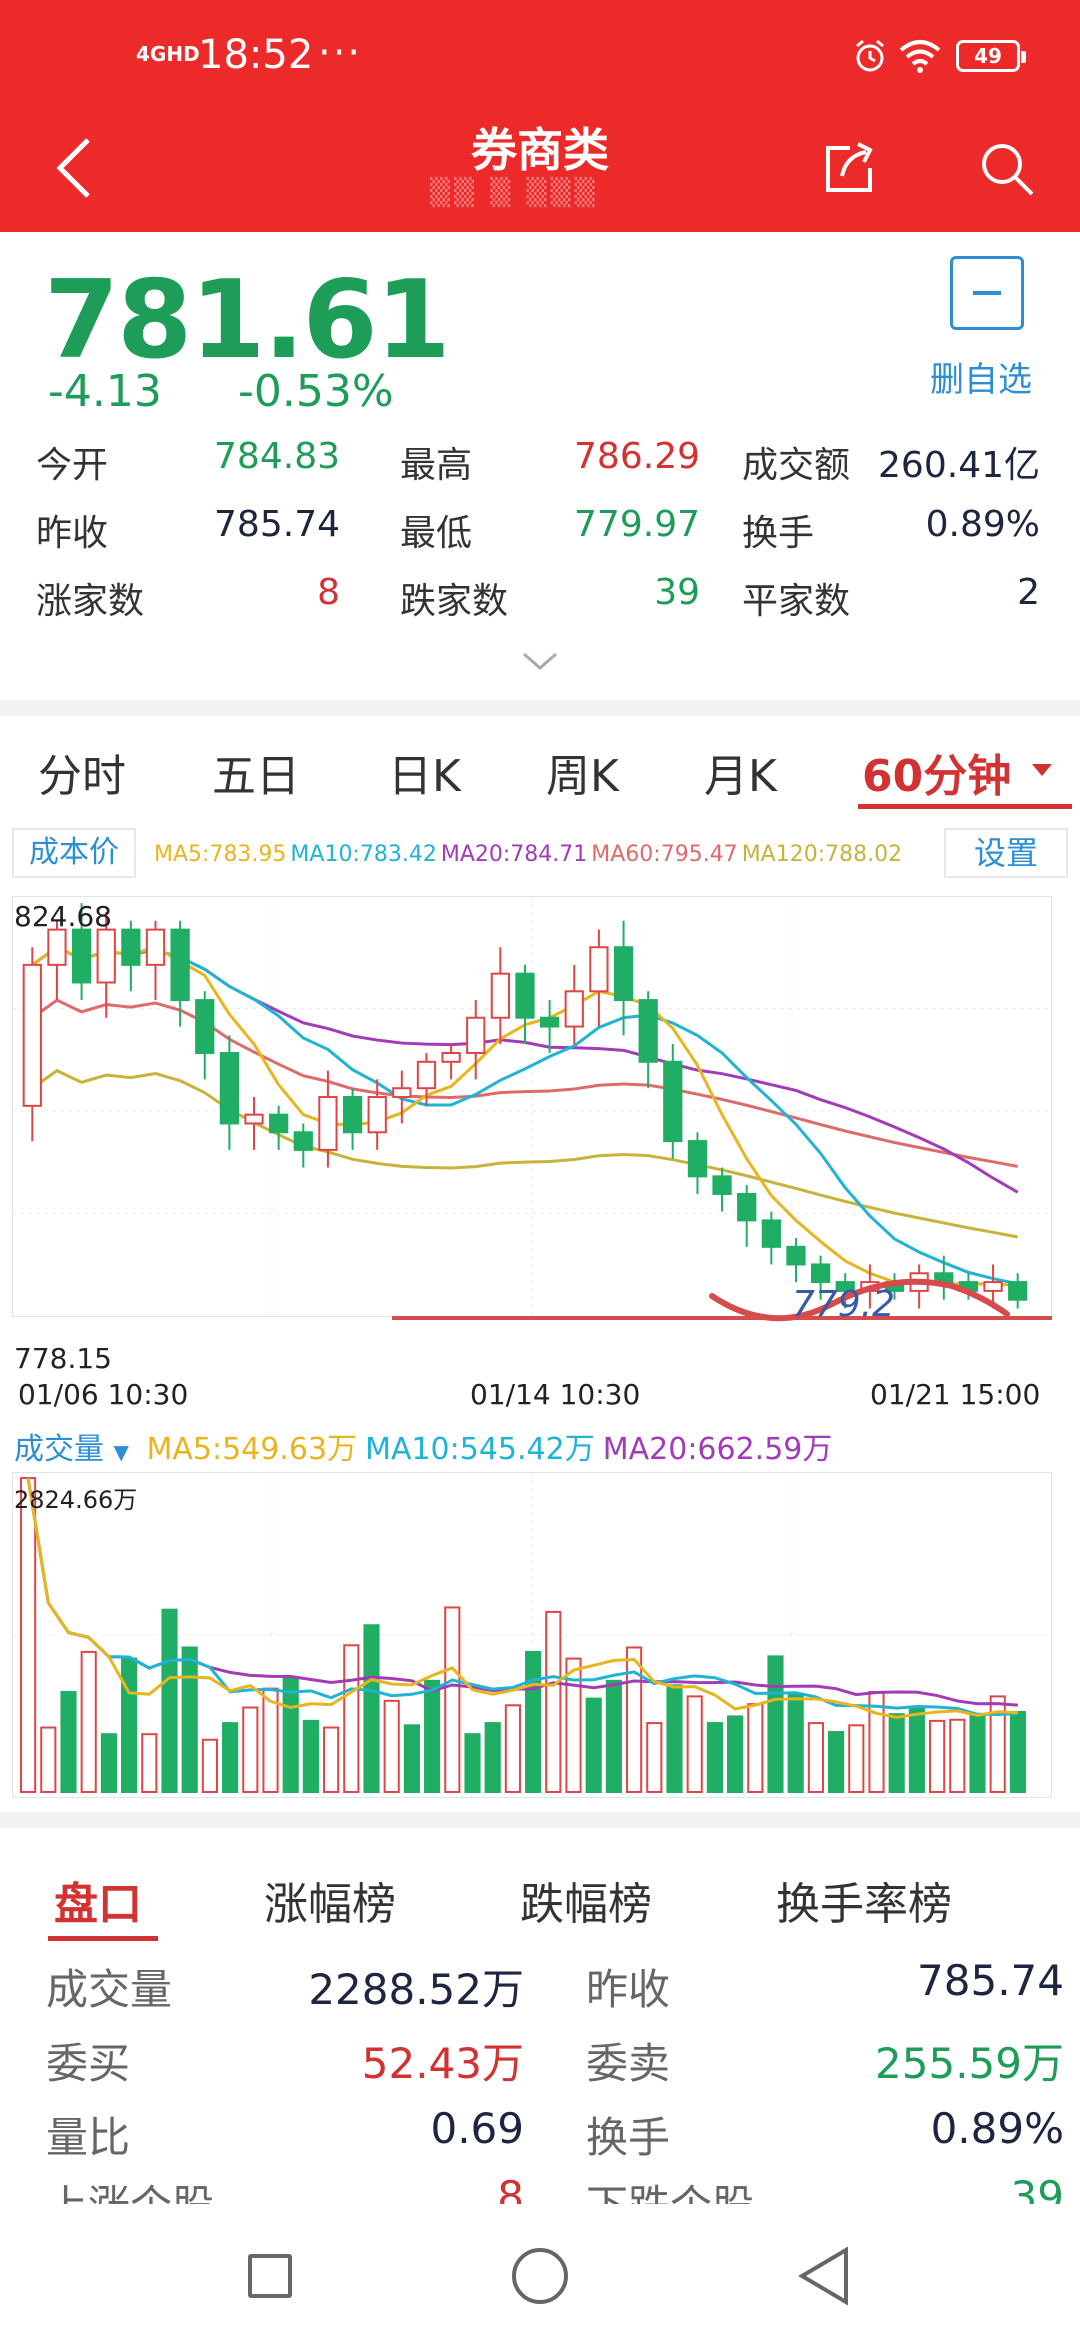 The height and width of the screenshot is (2340, 1080). Describe the element at coordinates (436, 533) in the screenshot. I see `stat-label: 最低` at that location.